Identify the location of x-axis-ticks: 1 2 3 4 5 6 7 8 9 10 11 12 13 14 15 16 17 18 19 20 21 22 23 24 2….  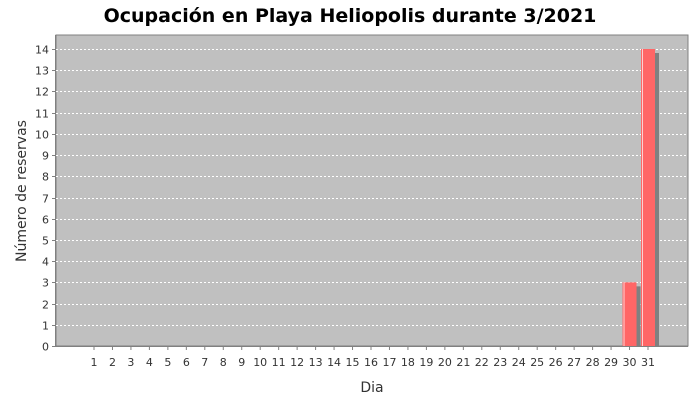
(373, 357).